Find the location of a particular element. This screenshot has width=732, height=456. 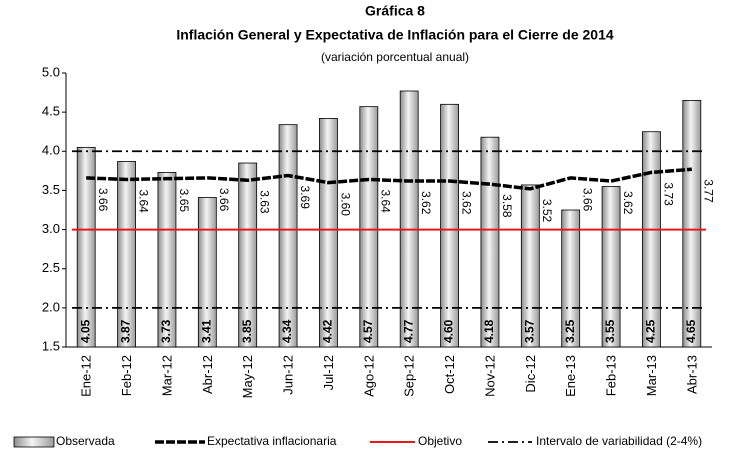

x-tick-label: Mar-12 is located at coordinates (166, 375).